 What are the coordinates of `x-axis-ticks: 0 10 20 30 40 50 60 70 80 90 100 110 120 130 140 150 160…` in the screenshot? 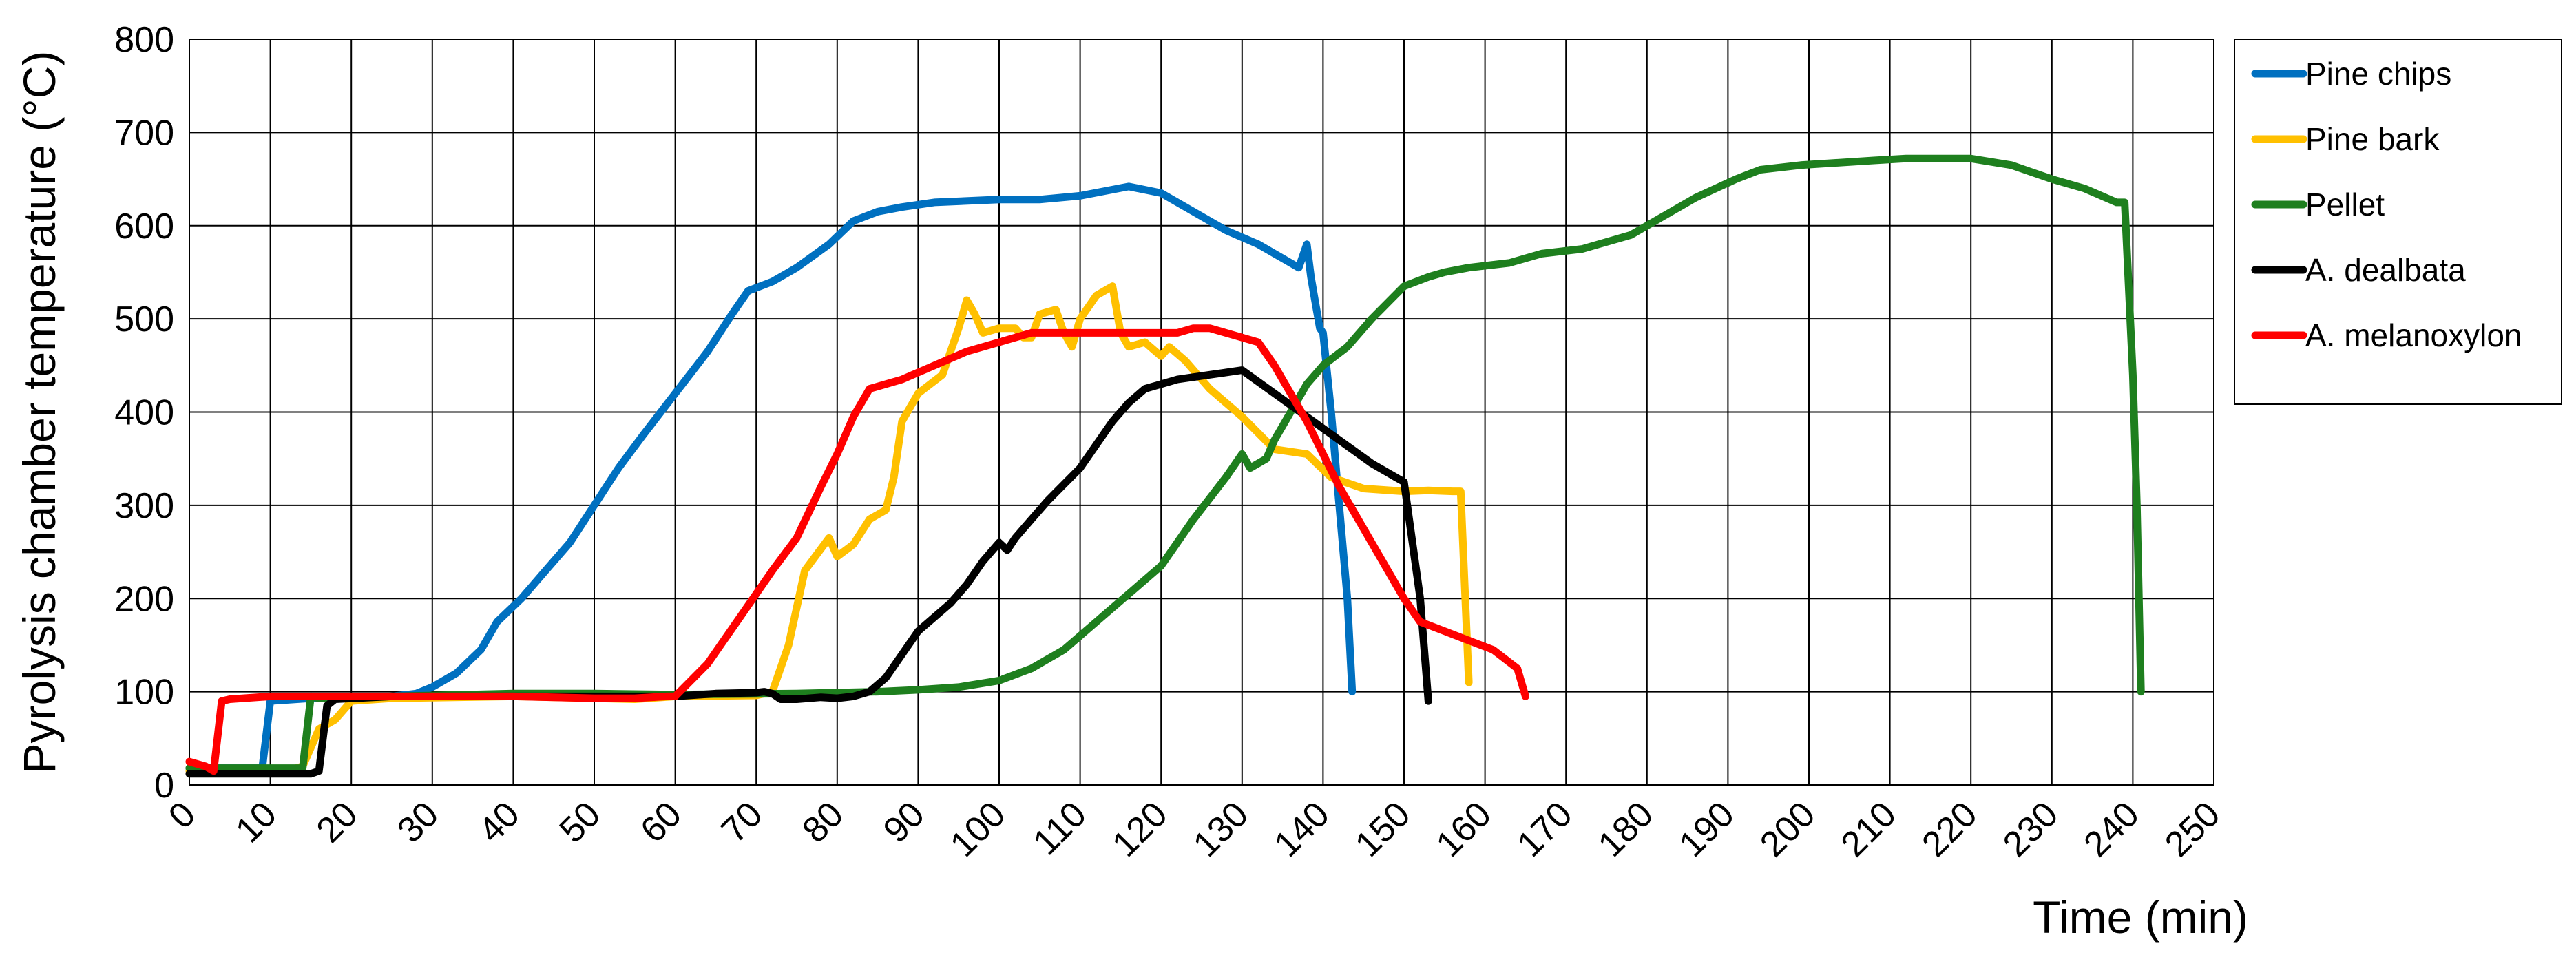 It's located at (1194, 829).